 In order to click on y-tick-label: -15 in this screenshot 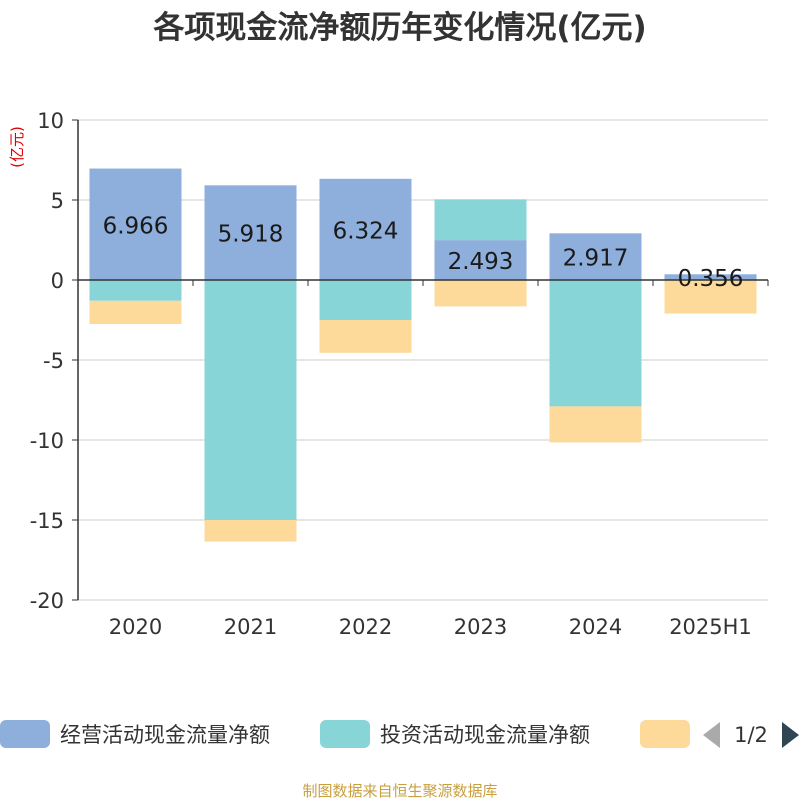, I will do `click(47, 521)`.